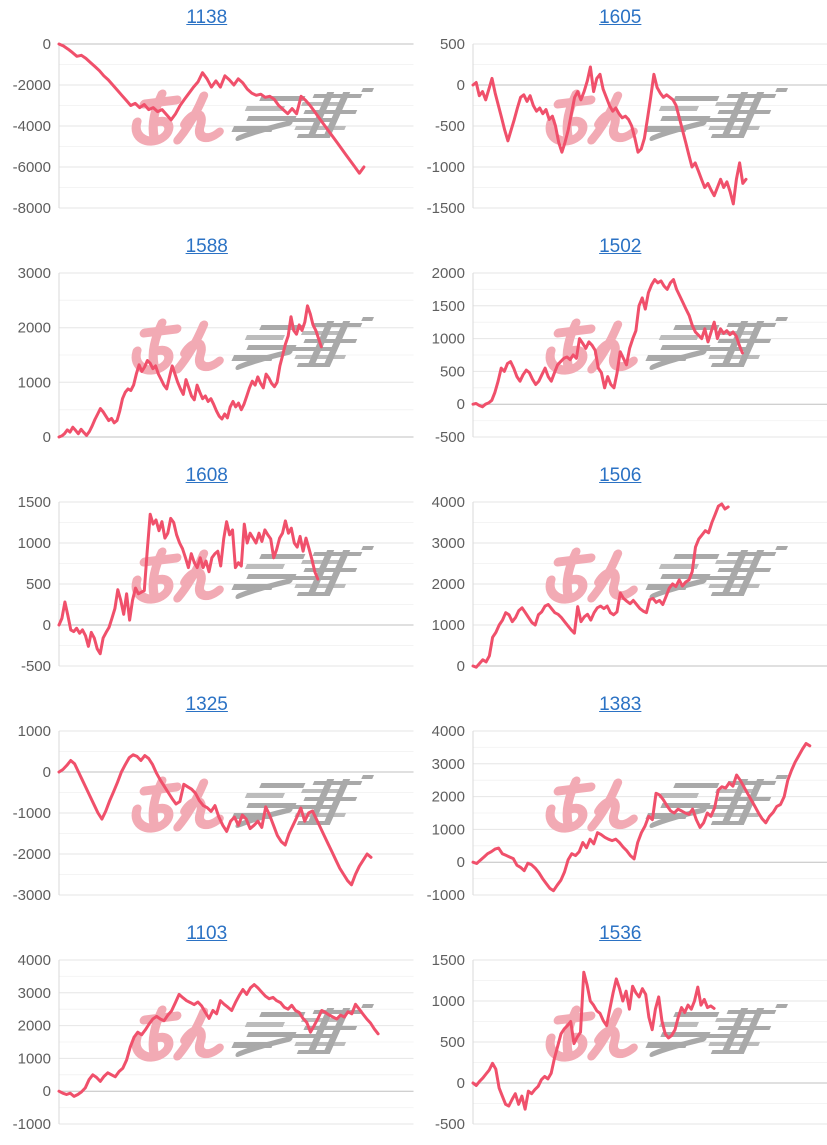  I want to click on line-chart: 500 0 -500 -1000 -1500, so click(626, 126).